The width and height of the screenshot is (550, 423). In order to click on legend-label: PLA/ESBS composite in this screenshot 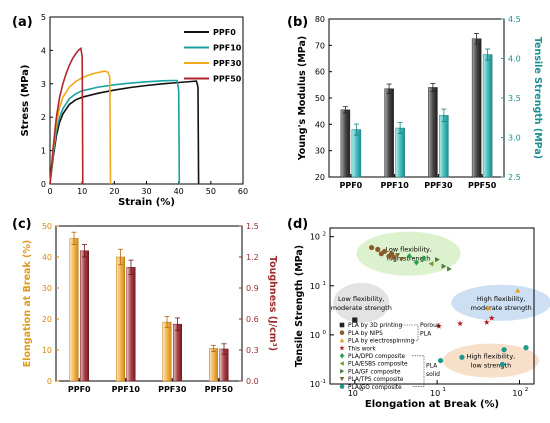, I will do `click(378, 365)`.